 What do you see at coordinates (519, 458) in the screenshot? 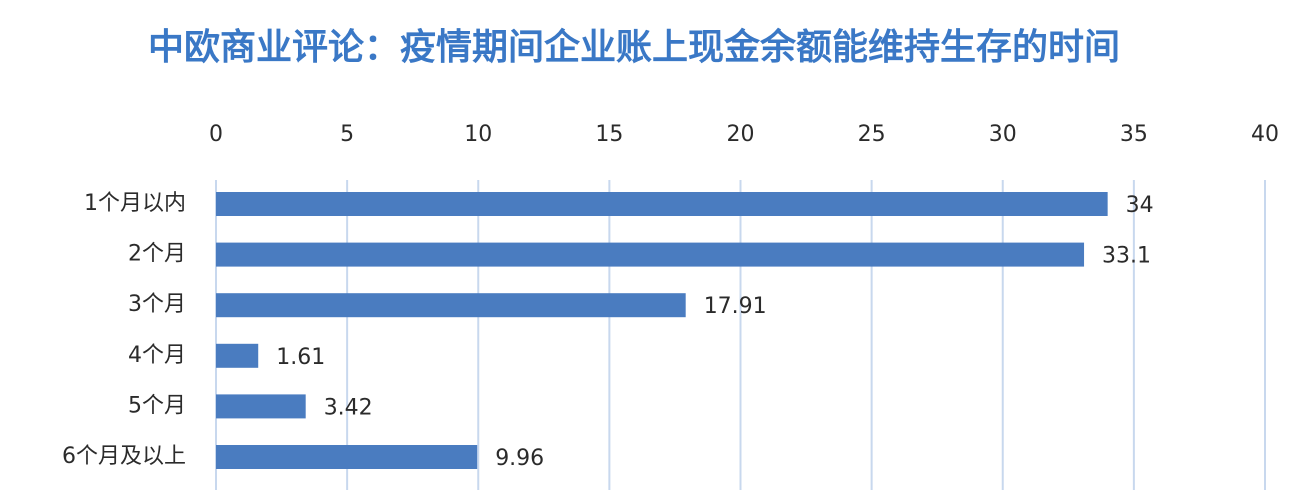
I see `value-label: 9.96` at bounding box center [519, 458].